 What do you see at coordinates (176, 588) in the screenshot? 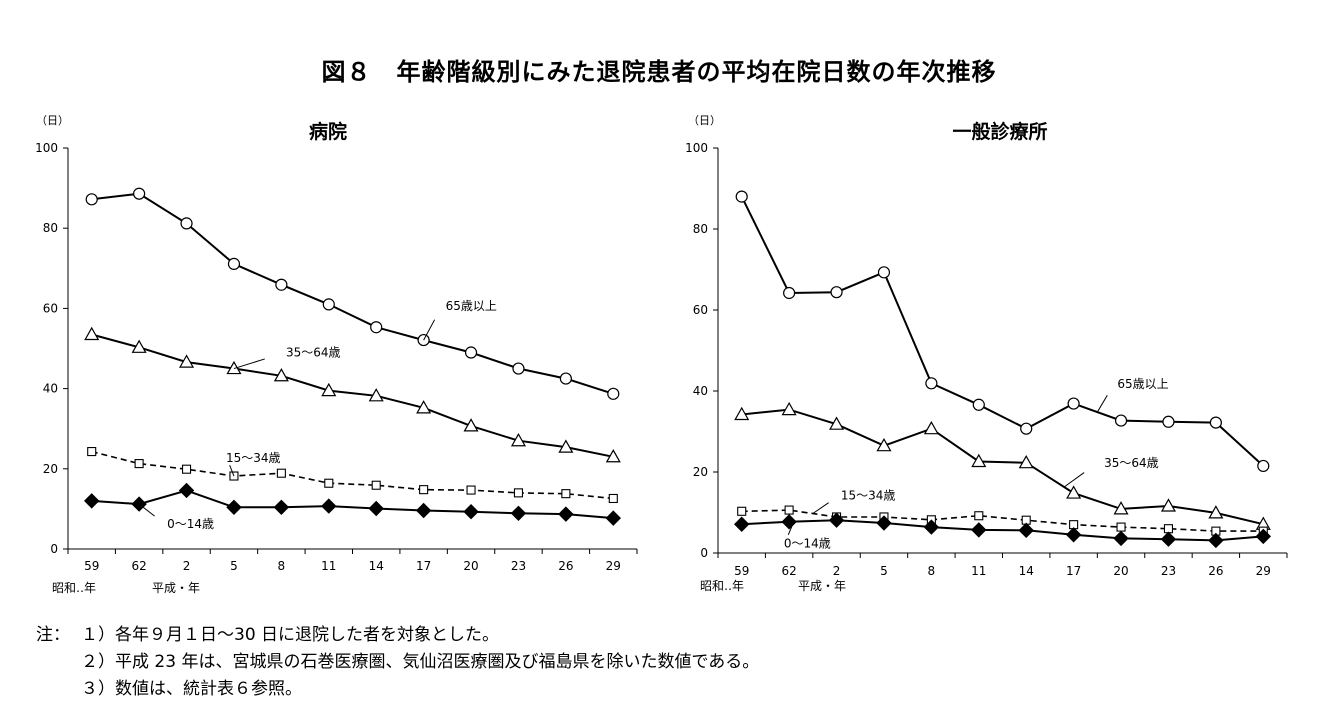
I see `era-label-heisei: 平成・年` at bounding box center [176, 588].